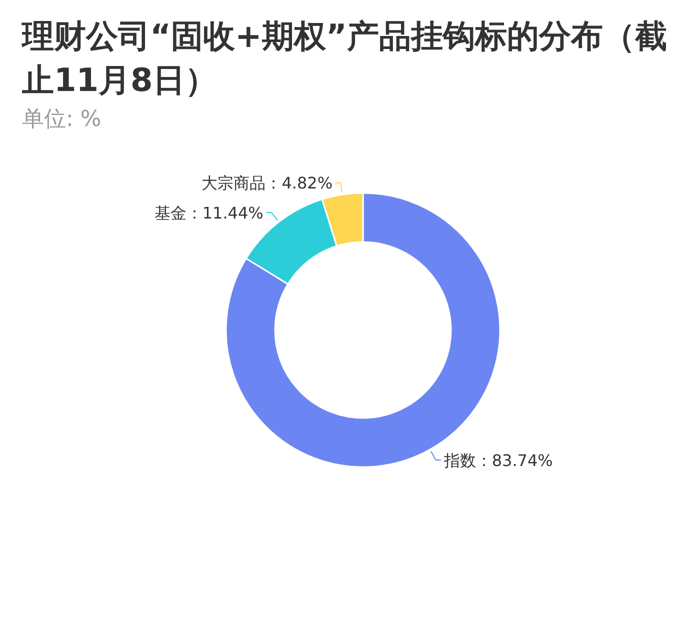 The height and width of the screenshot is (623, 700). Describe the element at coordinates (267, 183) in the screenshot. I see `slice-label: 大宗商品：4.82%` at that location.